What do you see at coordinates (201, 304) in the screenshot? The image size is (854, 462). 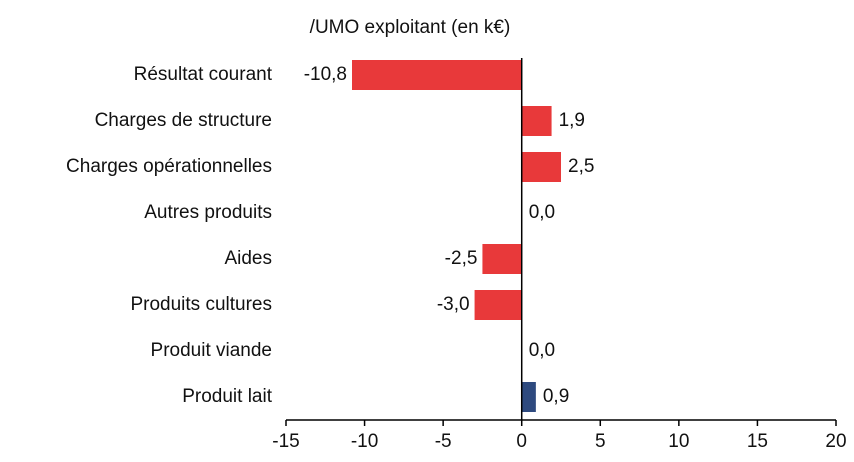 I see `y-tick-label: Produits cultures` at bounding box center [201, 304].